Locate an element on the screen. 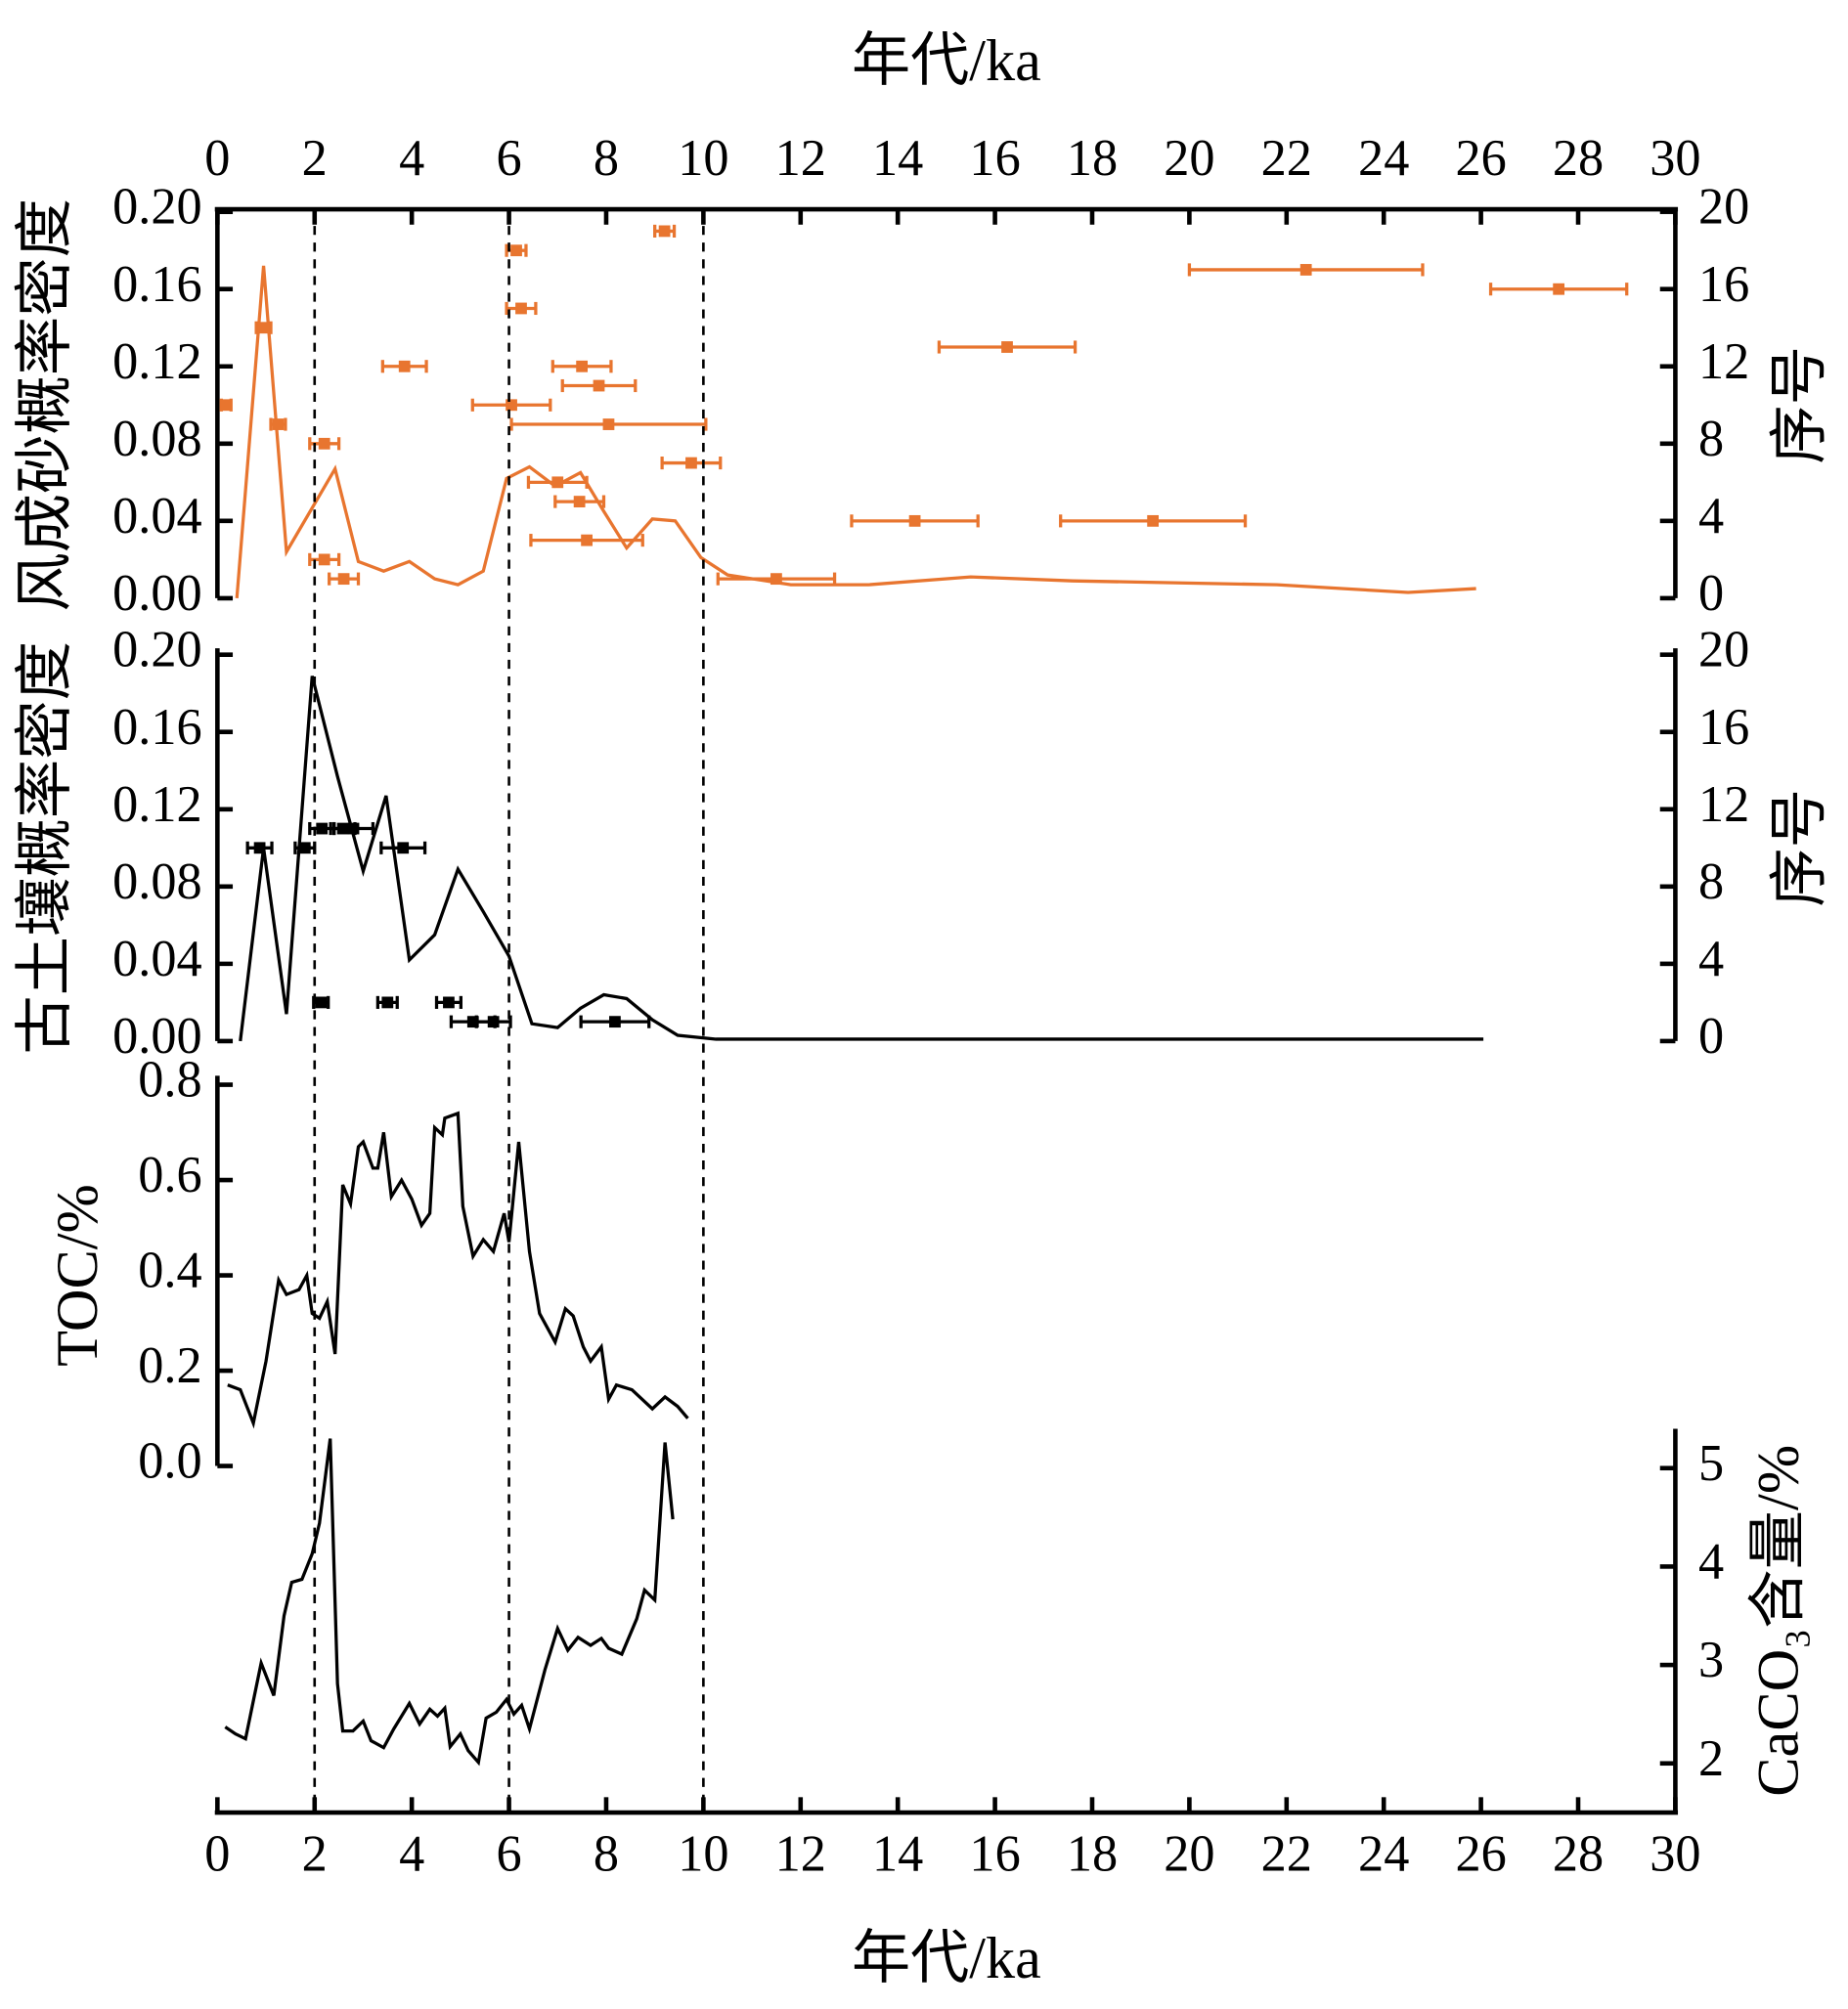 The image size is (1848, 2009). y2-tick-label: 3 is located at coordinates (1711, 1660).